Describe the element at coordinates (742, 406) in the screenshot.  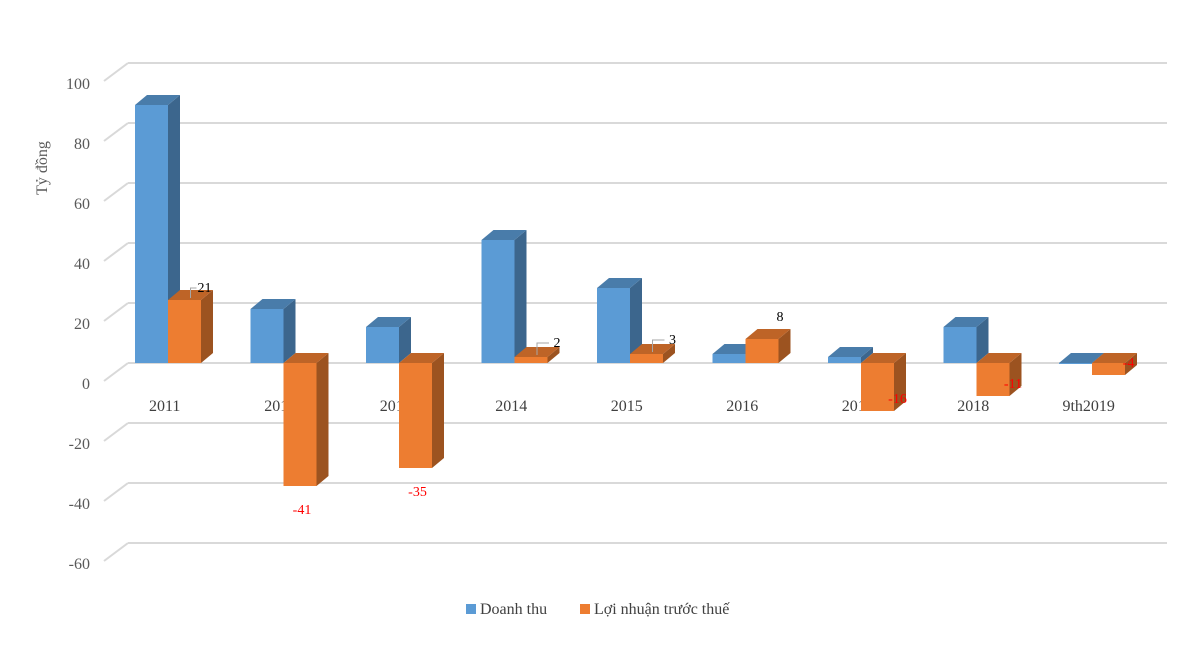
I see `x-category-label: 2016` at that location.